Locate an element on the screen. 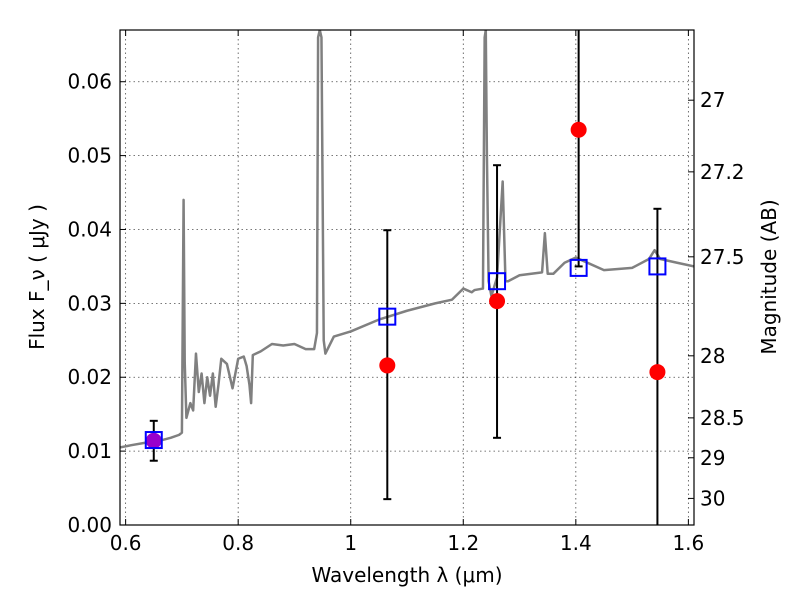 The width and height of the screenshot is (800, 600). x-tick-label: 1.6 is located at coordinates (688, 543).